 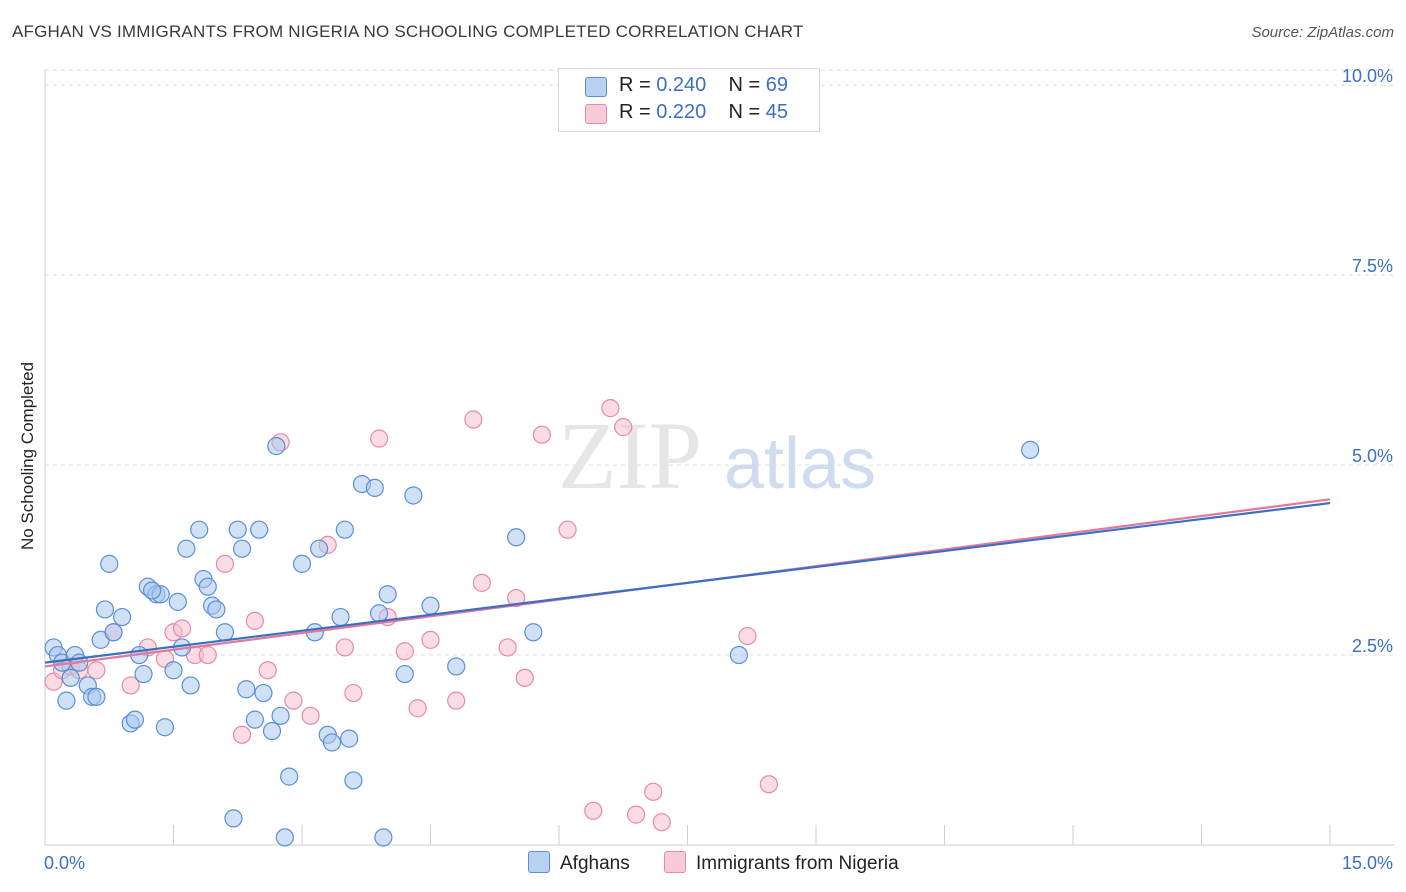 I want to click on afghans-legend-label: Afghans, so click(x=595, y=863).